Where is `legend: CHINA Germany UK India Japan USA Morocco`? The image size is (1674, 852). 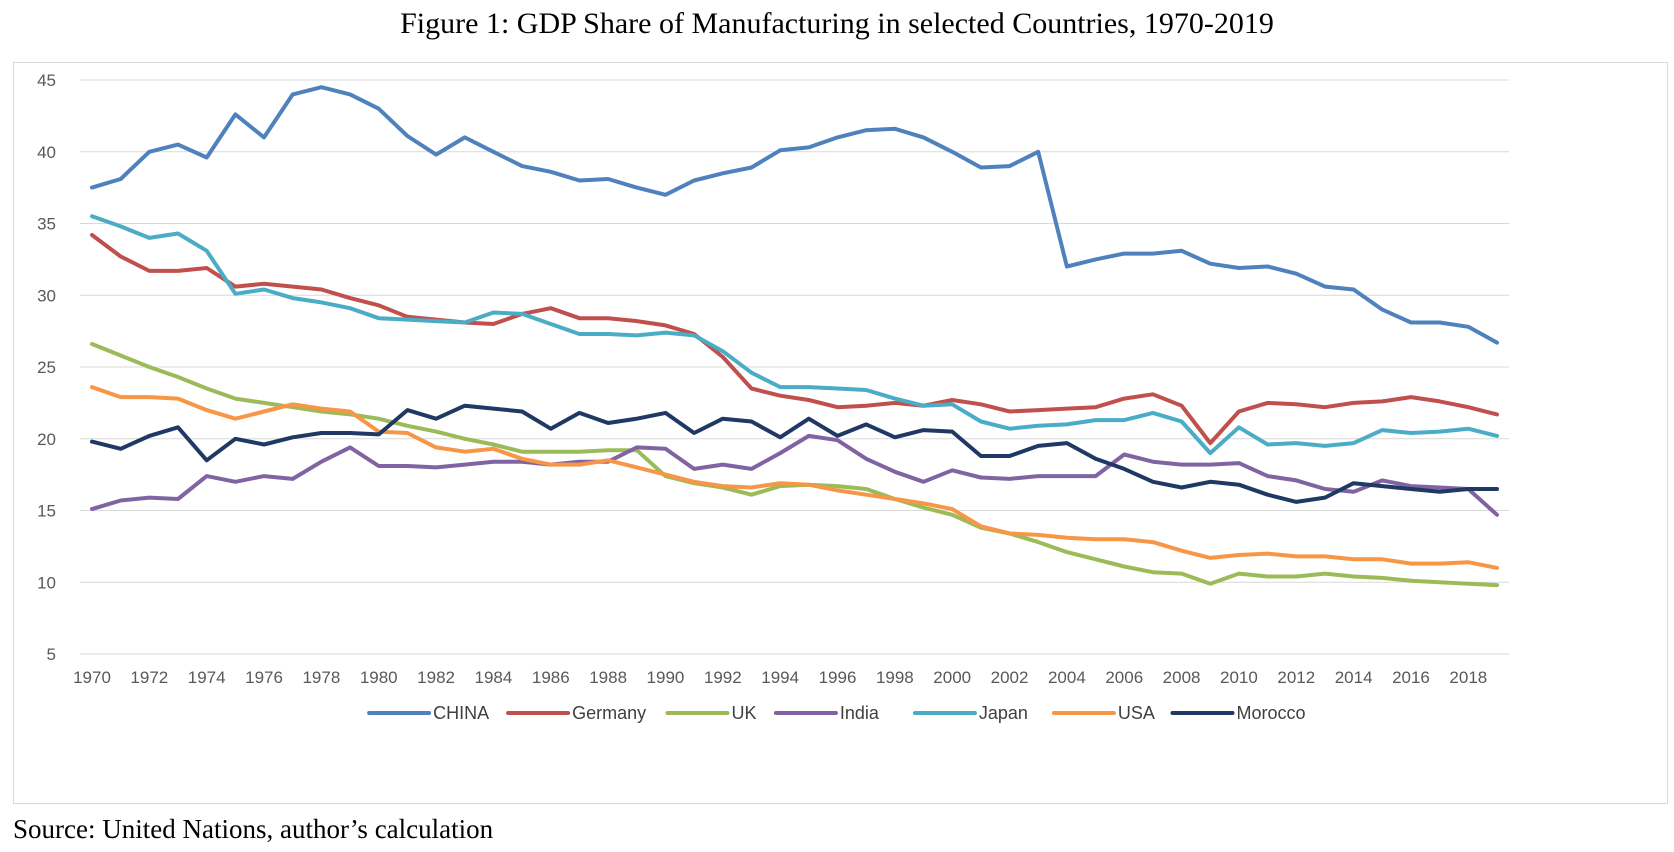
legend: CHINA Germany UK India Japan USA Morocco is located at coordinates (836, 713).